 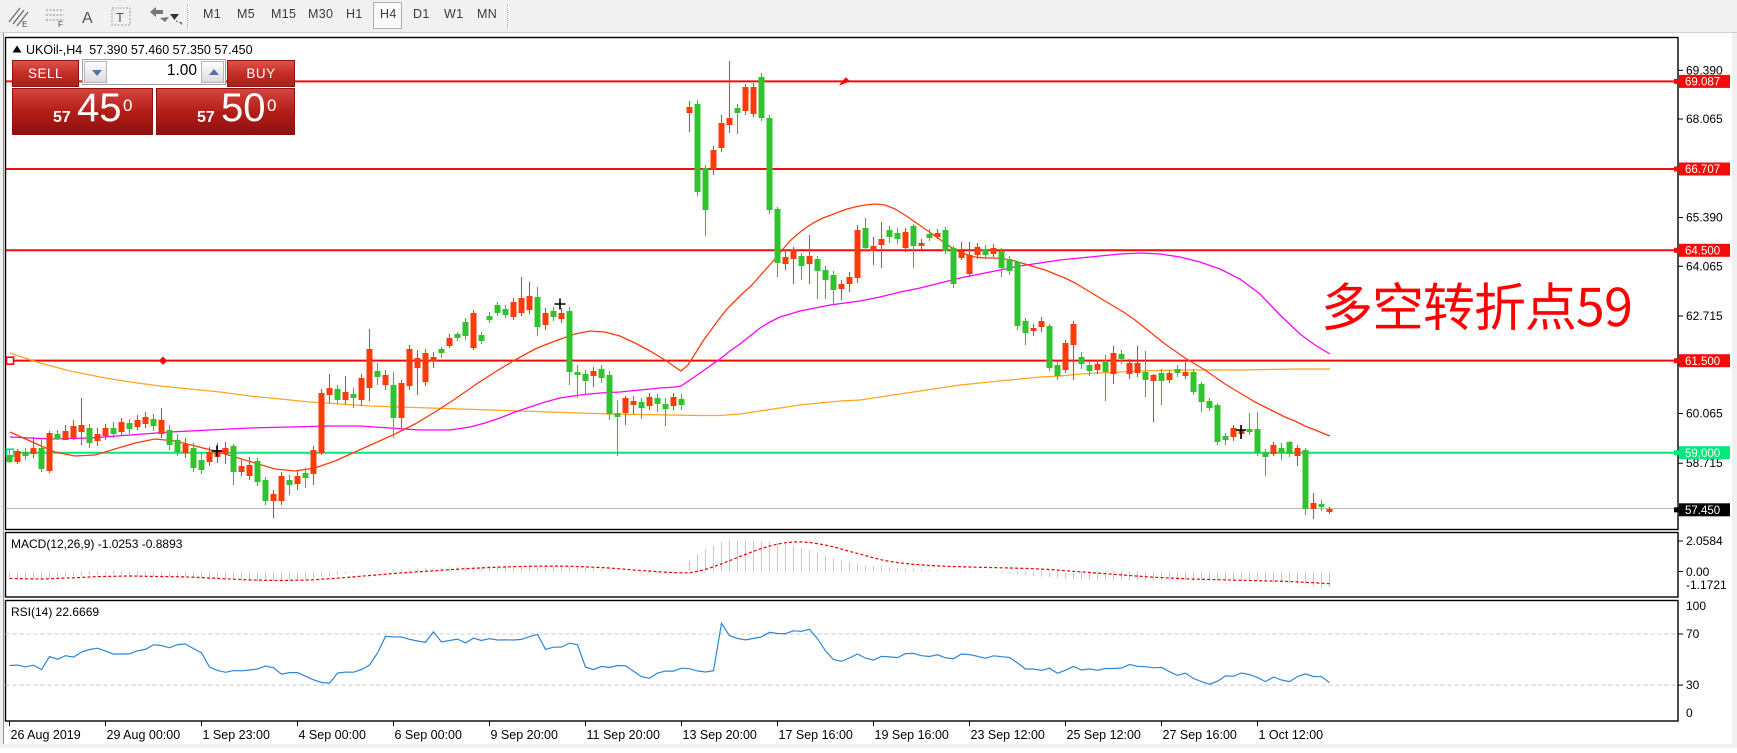 What do you see at coordinates (1706, 585) in the screenshot?
I see `svg-text: -1.1721` at bounding box center [1706, 585].